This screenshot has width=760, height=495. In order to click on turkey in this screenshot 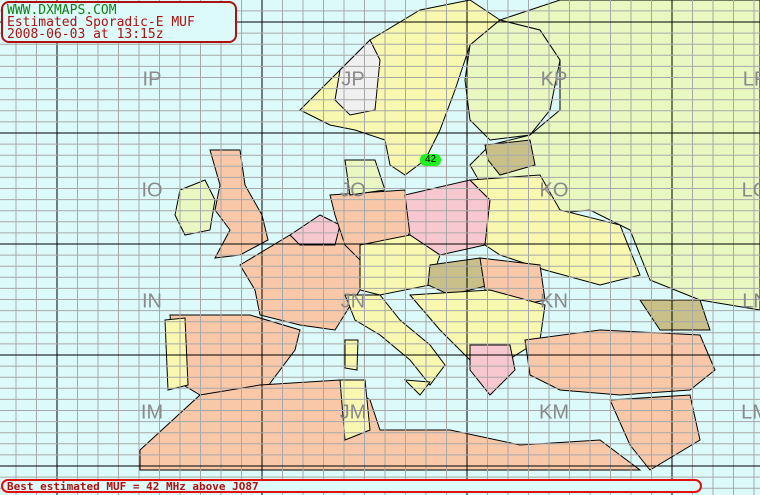, I will do `click(620, 362)`.